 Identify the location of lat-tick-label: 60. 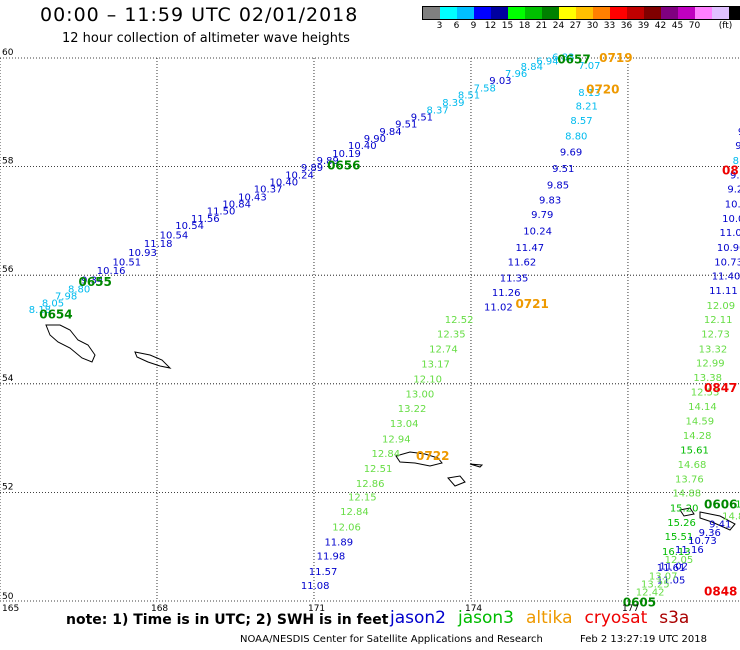
(8, 53).